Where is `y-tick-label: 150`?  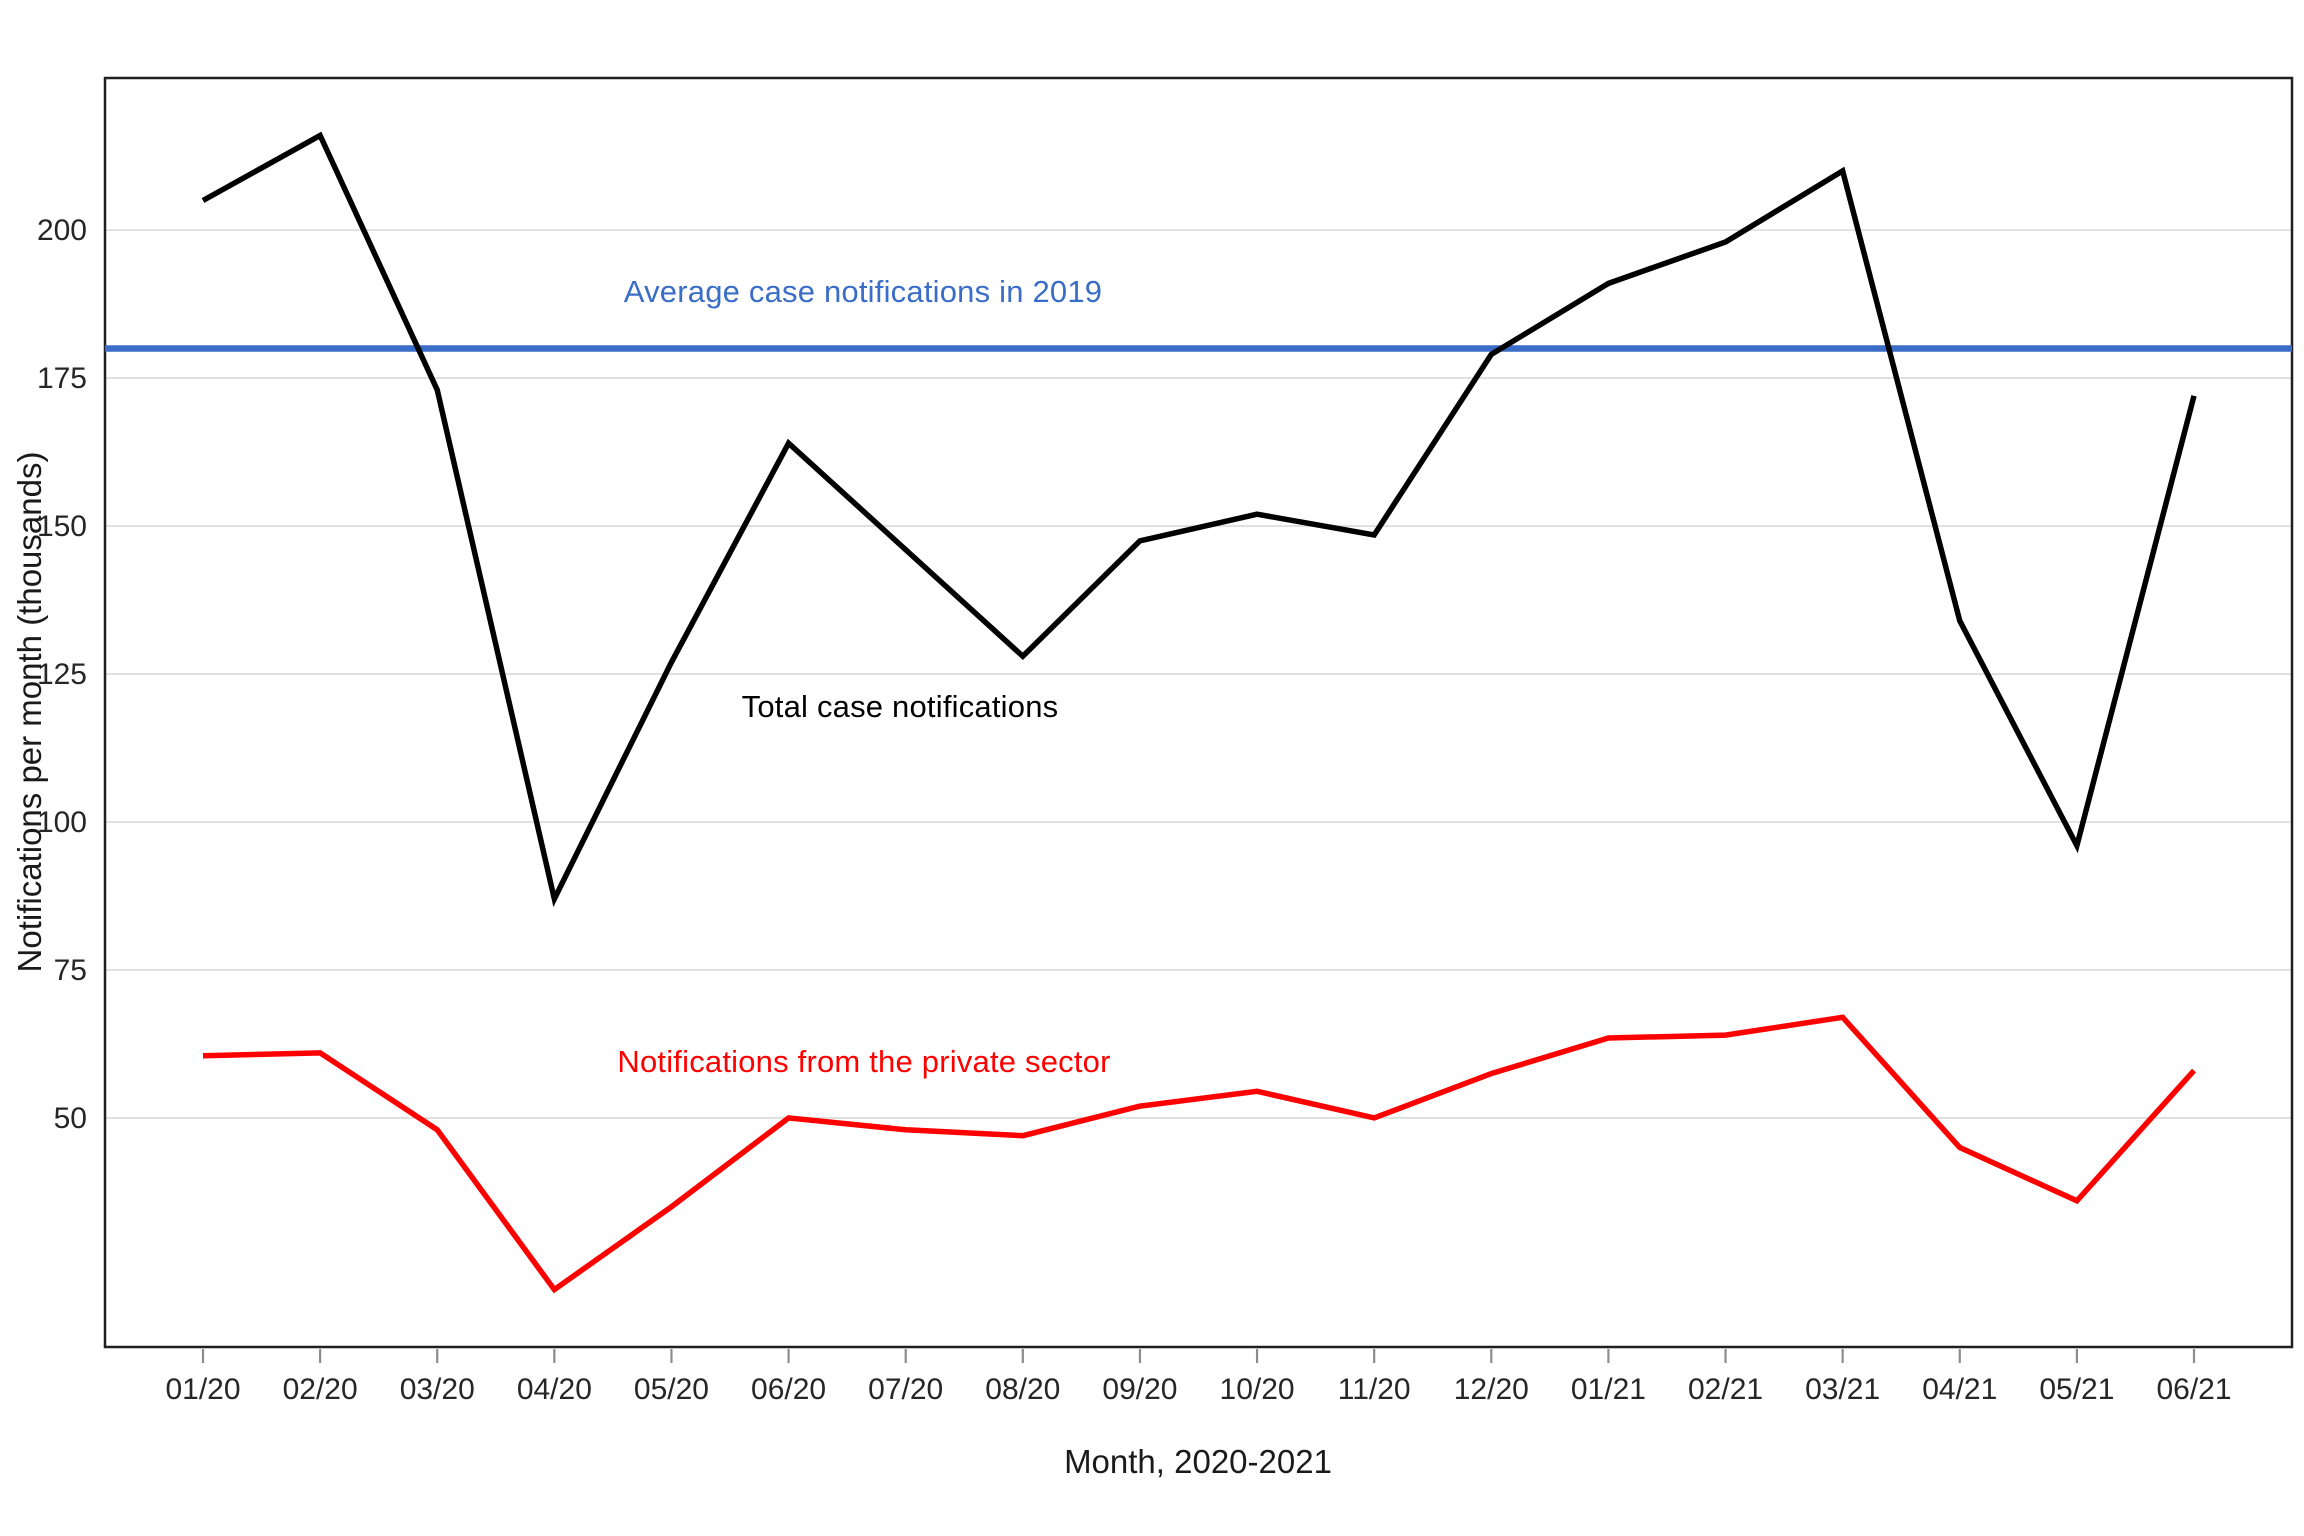 y-tick-label: 150 is located at coordinates (62, 526).